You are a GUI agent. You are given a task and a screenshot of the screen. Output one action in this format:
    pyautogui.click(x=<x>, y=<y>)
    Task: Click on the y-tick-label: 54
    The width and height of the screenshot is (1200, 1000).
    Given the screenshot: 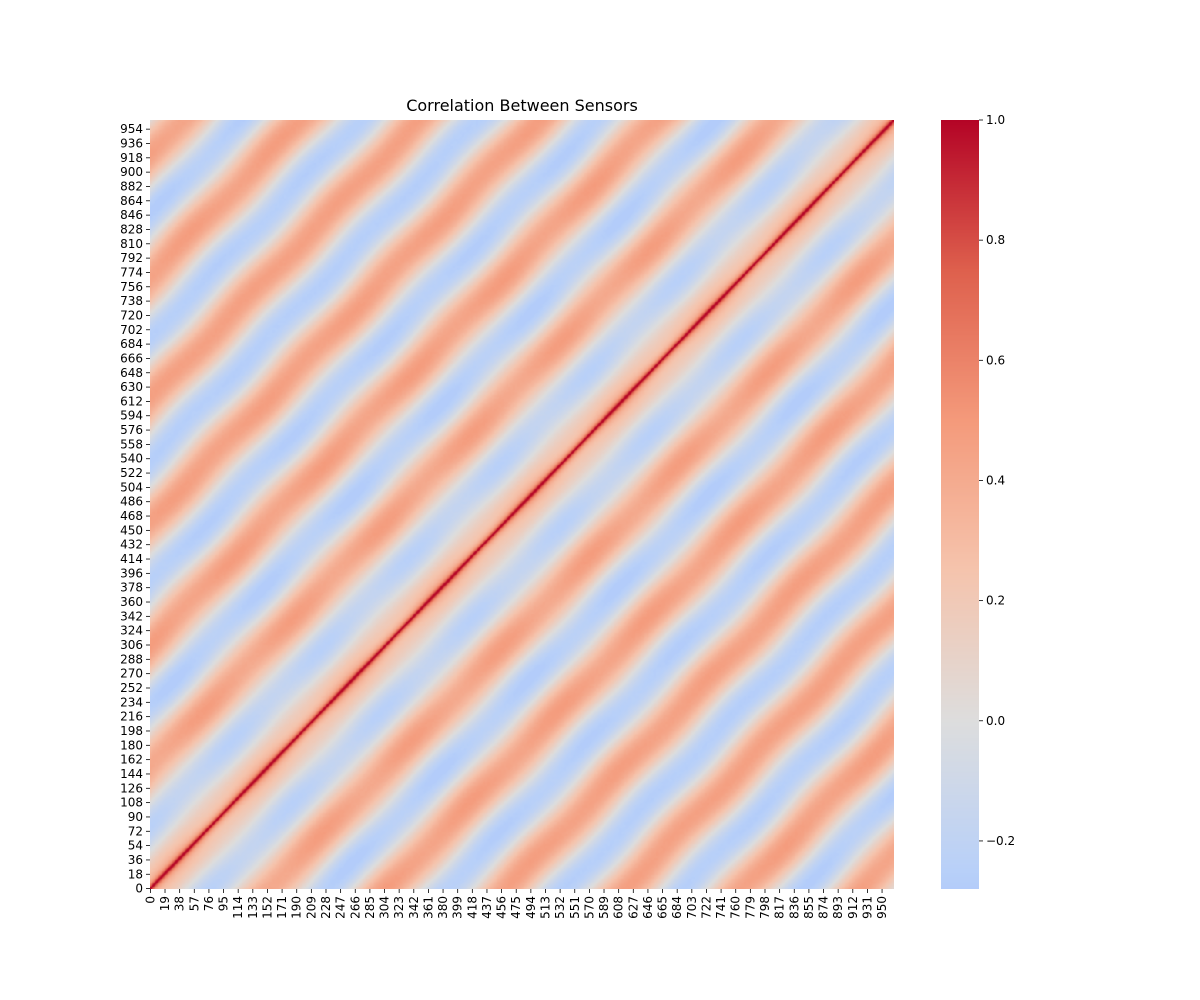 What is the action you would take?
    pyautogui.click(x=135, y=846)
    